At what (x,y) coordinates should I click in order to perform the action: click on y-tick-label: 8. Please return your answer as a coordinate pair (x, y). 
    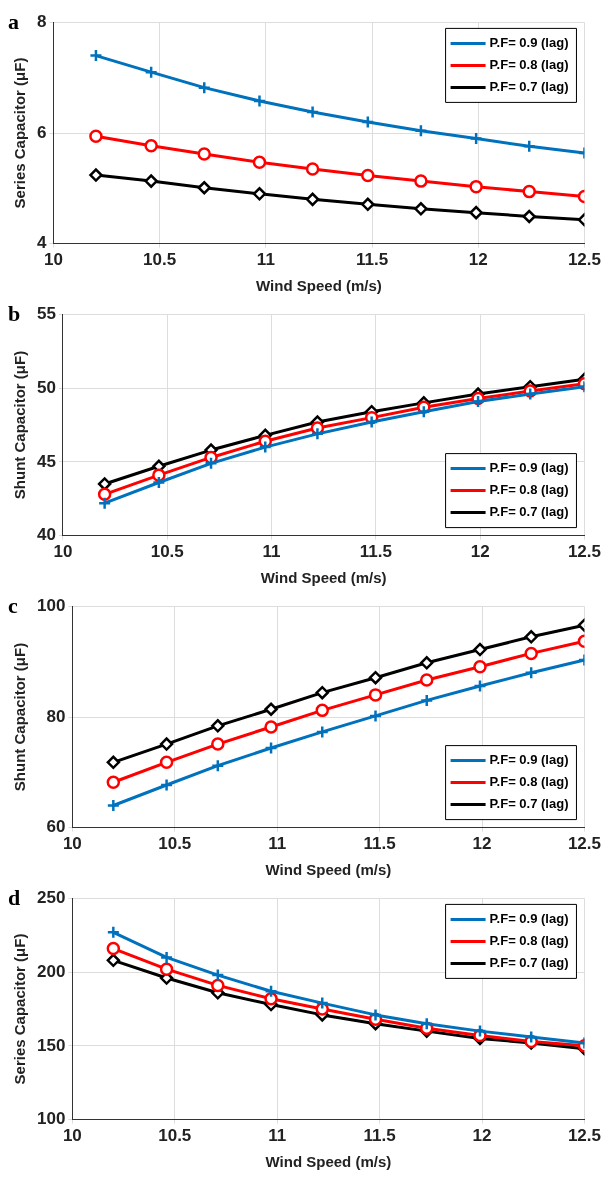
    Looking at the image, I should click on (41, 22).